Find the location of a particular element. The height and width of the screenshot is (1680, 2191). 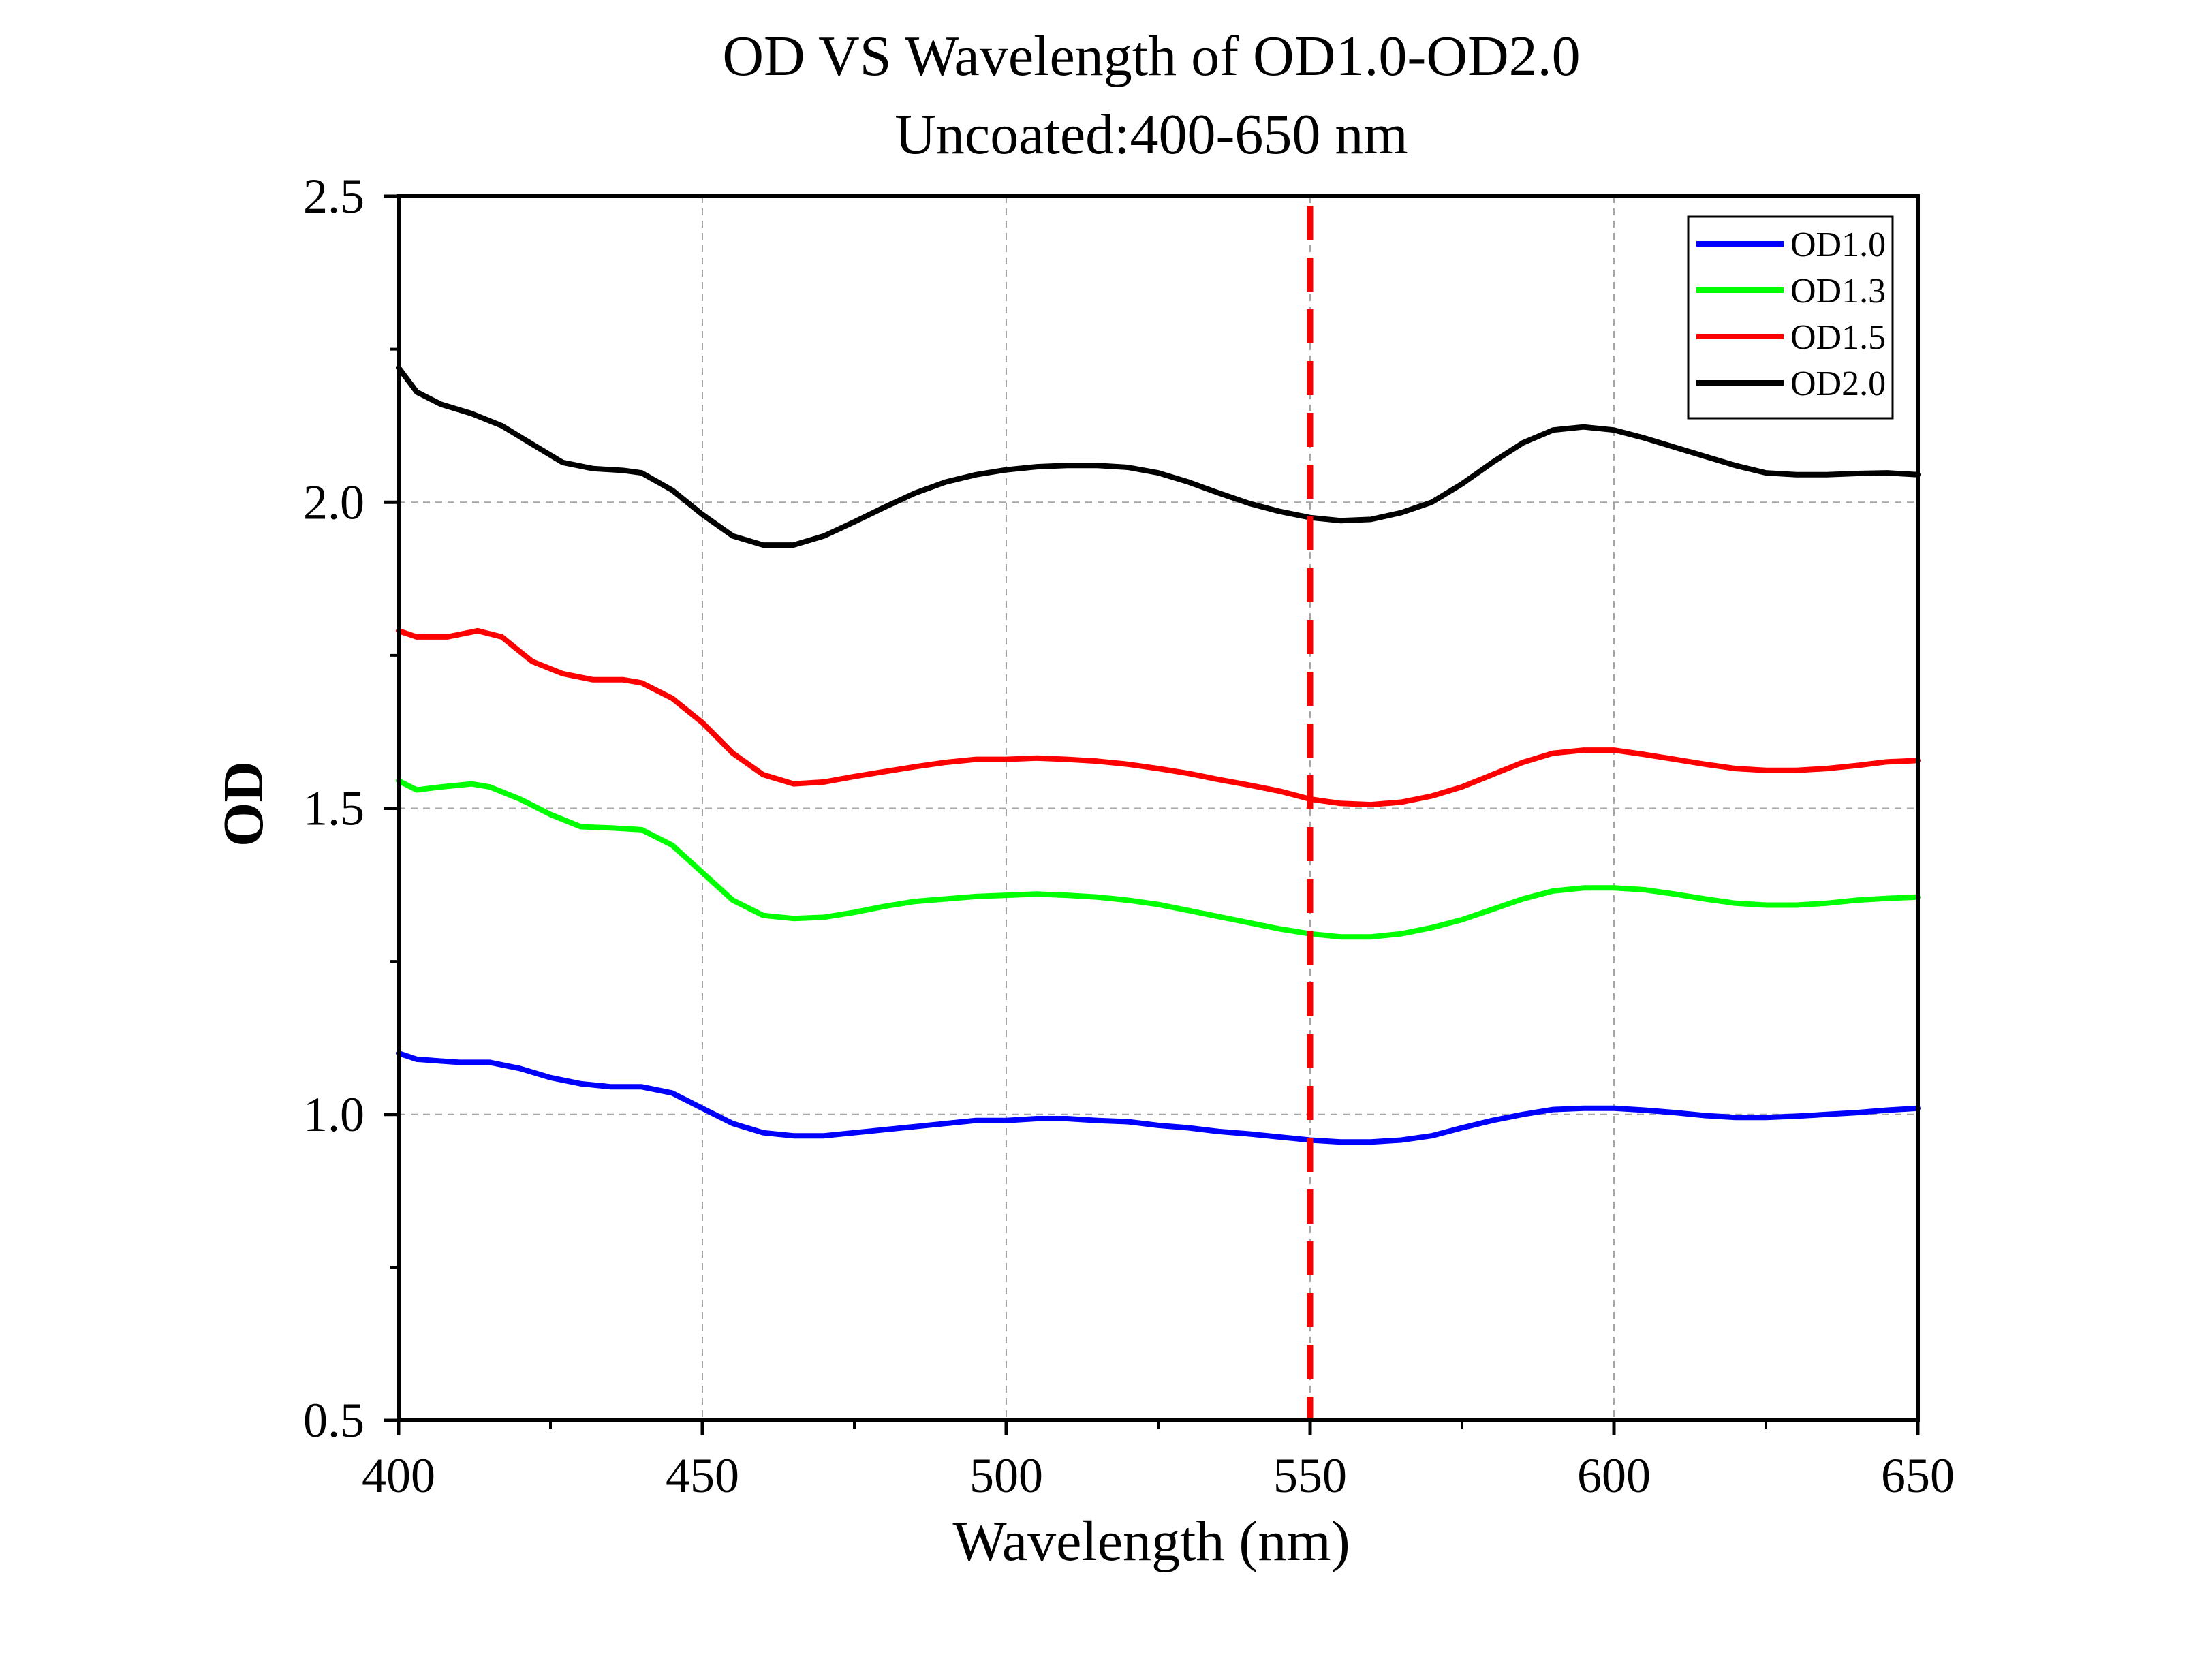

x-tick-label: 400 is located at coordinates (398, 1475).